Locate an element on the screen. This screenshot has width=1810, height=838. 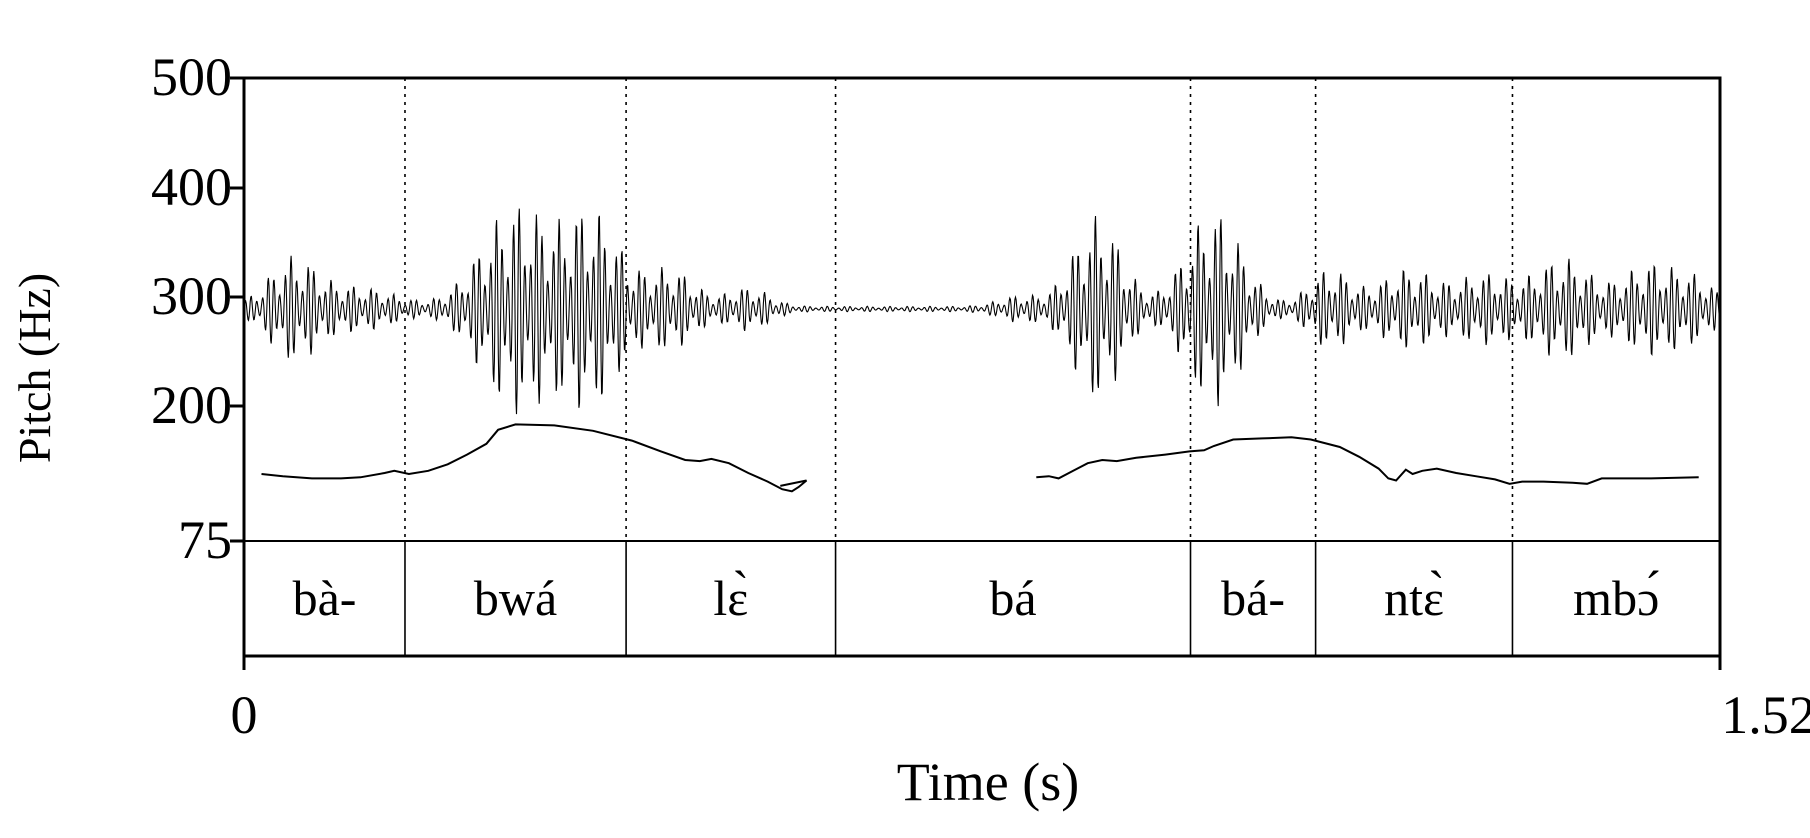
y-axis-label: Pitch (Hz) is located at coordinates (34, 368).